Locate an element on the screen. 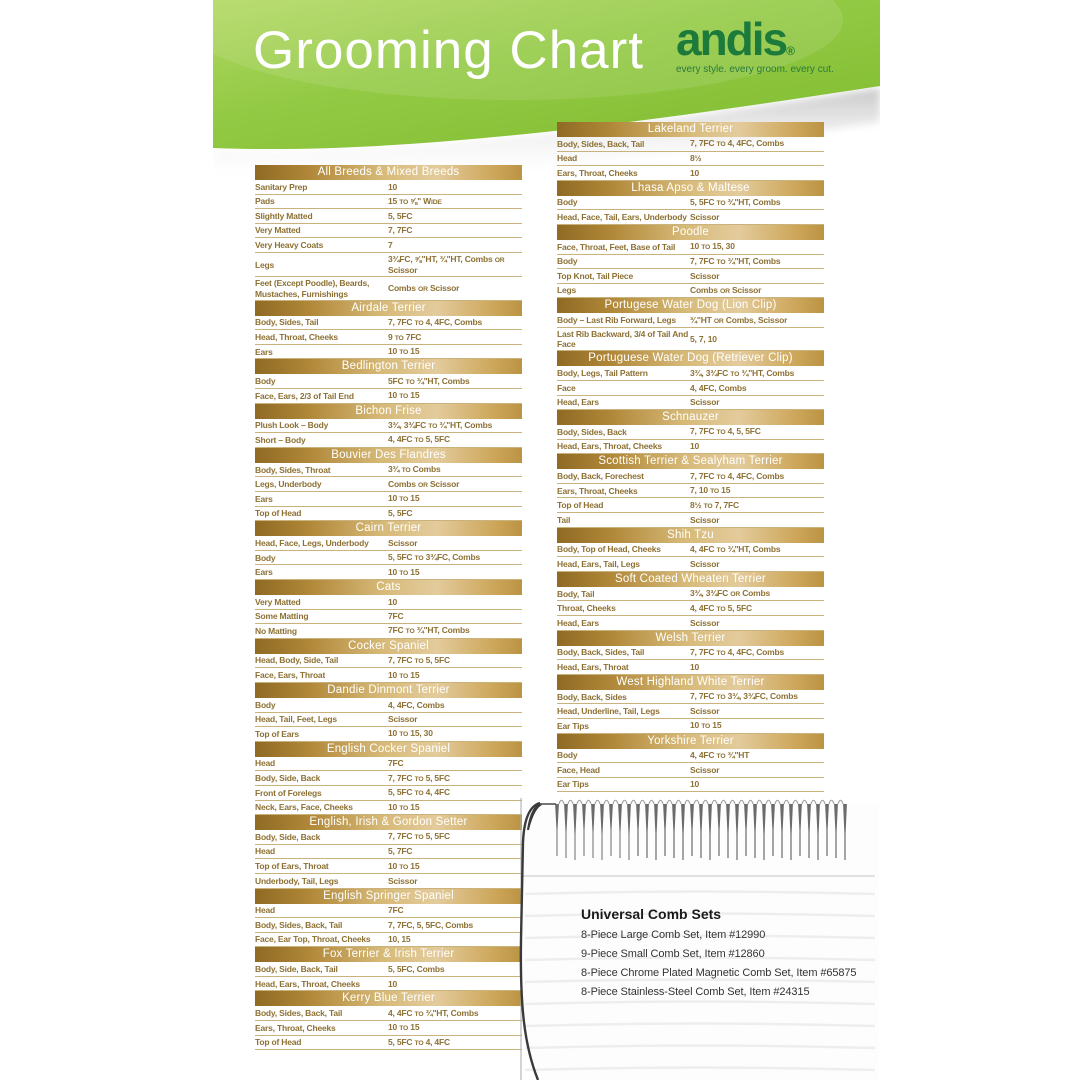 The width and height of the screenshot is (1080, 1080). table-row: Body, Sides, Tail 7, 7FC to 4, 4FC, Combs is located at coordinates (388, 323).